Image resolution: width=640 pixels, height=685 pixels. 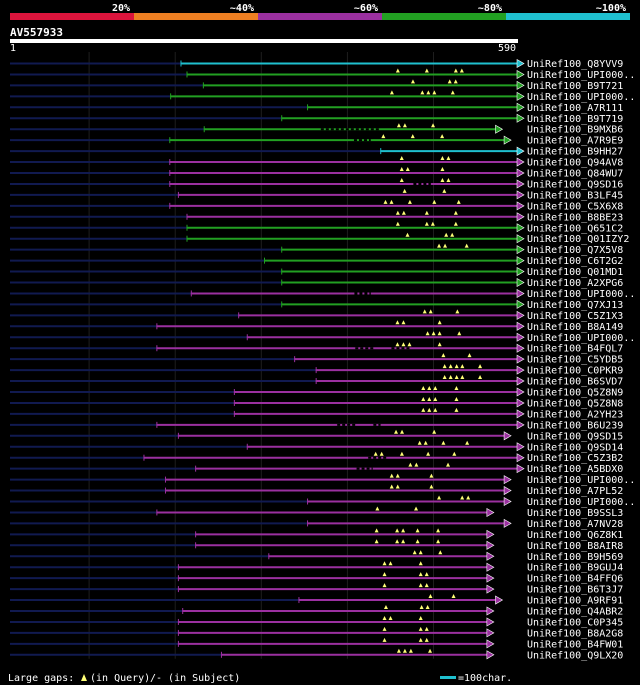 I want to click on hit-row: UniRef100_B9MXB6, so click(x=316, y=129).